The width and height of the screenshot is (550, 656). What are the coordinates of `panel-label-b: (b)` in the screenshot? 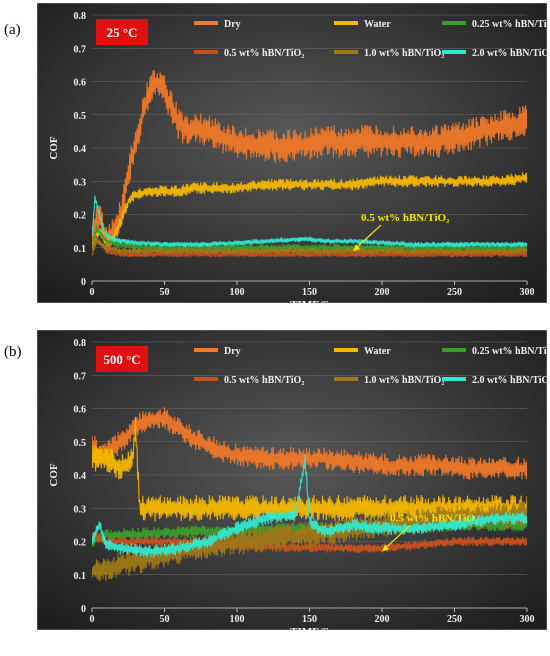 It's located at (13, 352).